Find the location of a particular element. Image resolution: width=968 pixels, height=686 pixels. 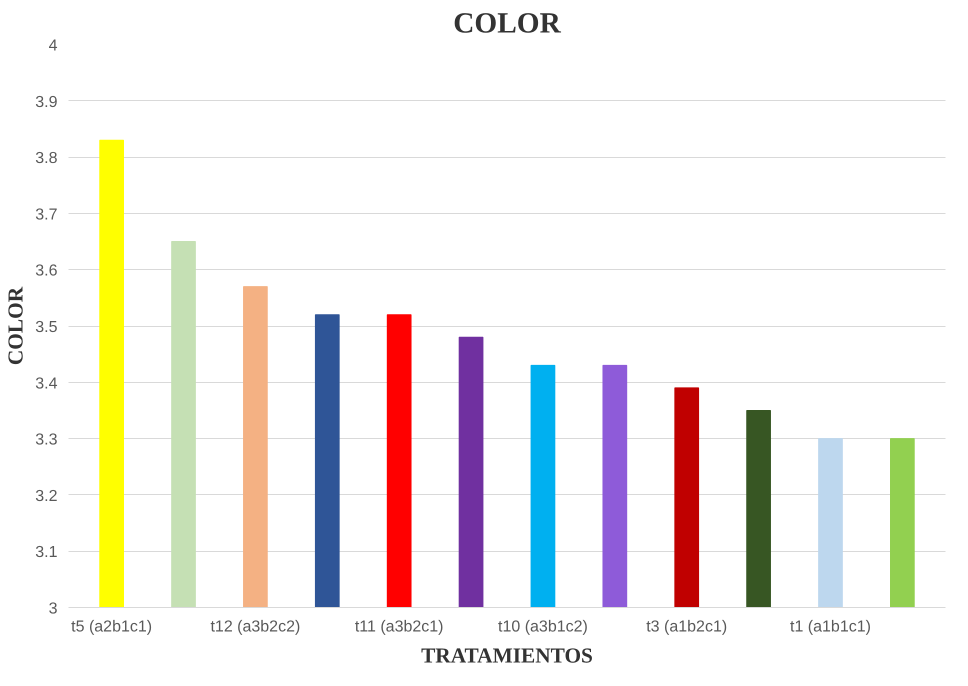

y-tick-label: 3.5 is located at coordinates (46, 327).